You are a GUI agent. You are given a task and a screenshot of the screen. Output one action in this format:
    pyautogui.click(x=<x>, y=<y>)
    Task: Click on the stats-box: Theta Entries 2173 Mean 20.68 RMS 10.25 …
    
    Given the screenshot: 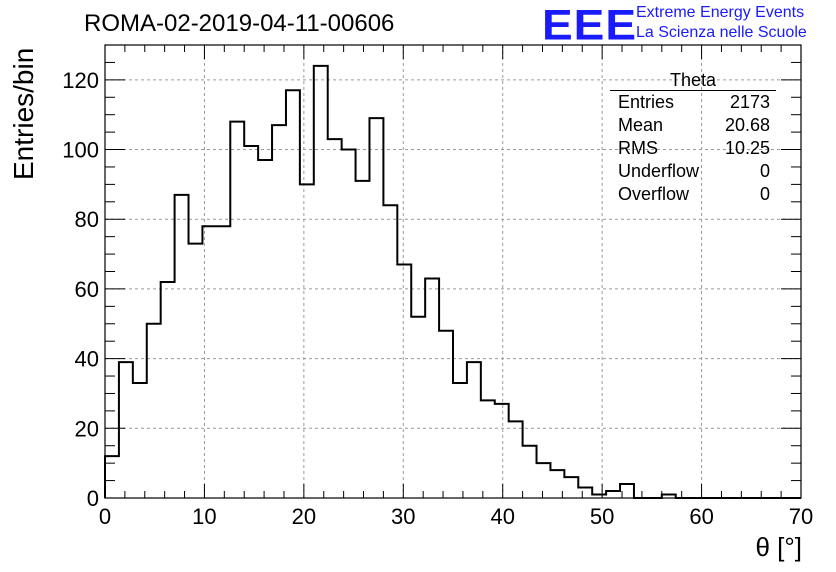 What is the action you would take?
    pyautogui.click(x=693, y=138)
    